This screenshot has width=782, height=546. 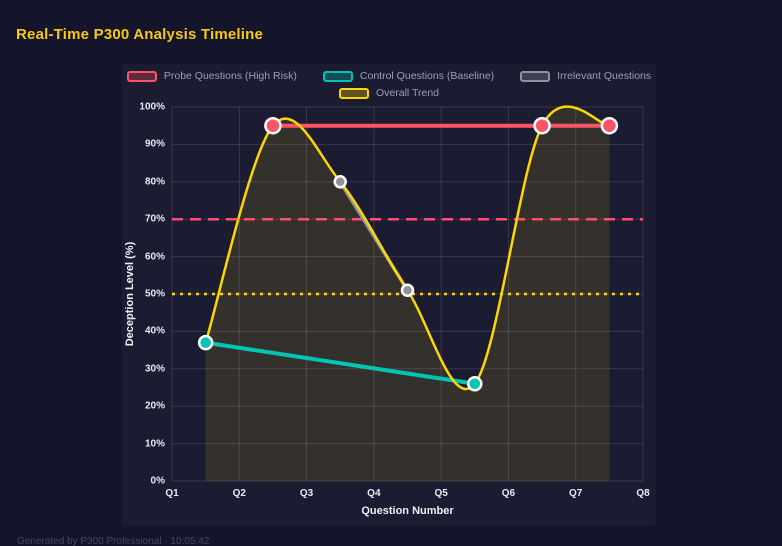 What do you see at coordinates (441, 493) in the screenshot?
I see `x-tick-label: Q5` at bounding box center [441, 493].